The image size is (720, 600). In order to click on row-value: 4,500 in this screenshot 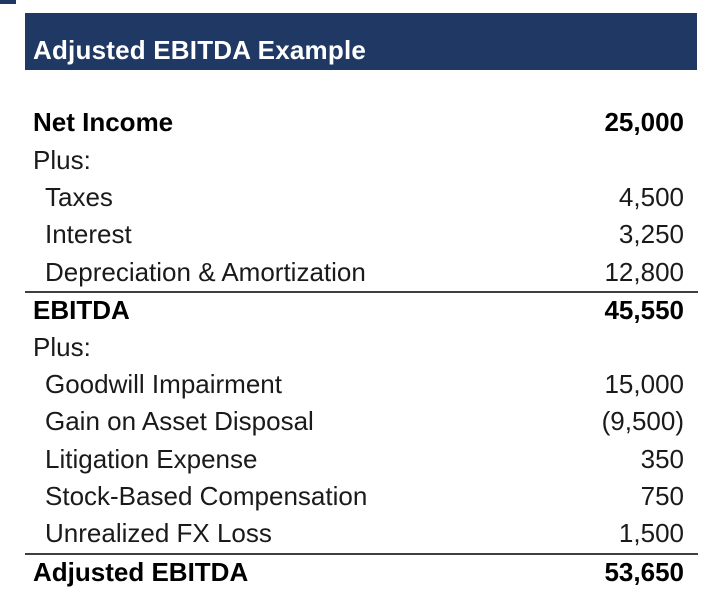, I will do `click(651, 196)`.